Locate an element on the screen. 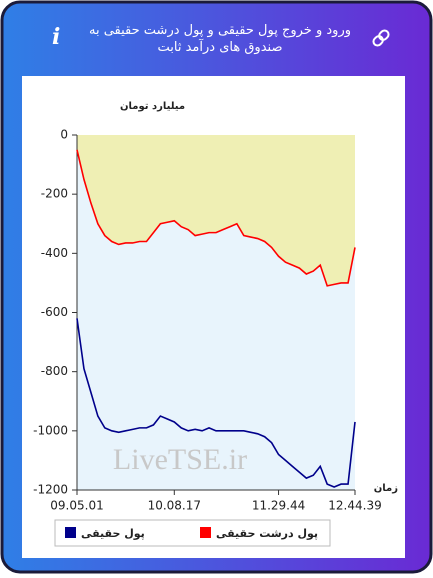 Image resolution: width=433 pixels, height=578 pixels. y-tick-label: -1000 is located at coordinates (50, 430).